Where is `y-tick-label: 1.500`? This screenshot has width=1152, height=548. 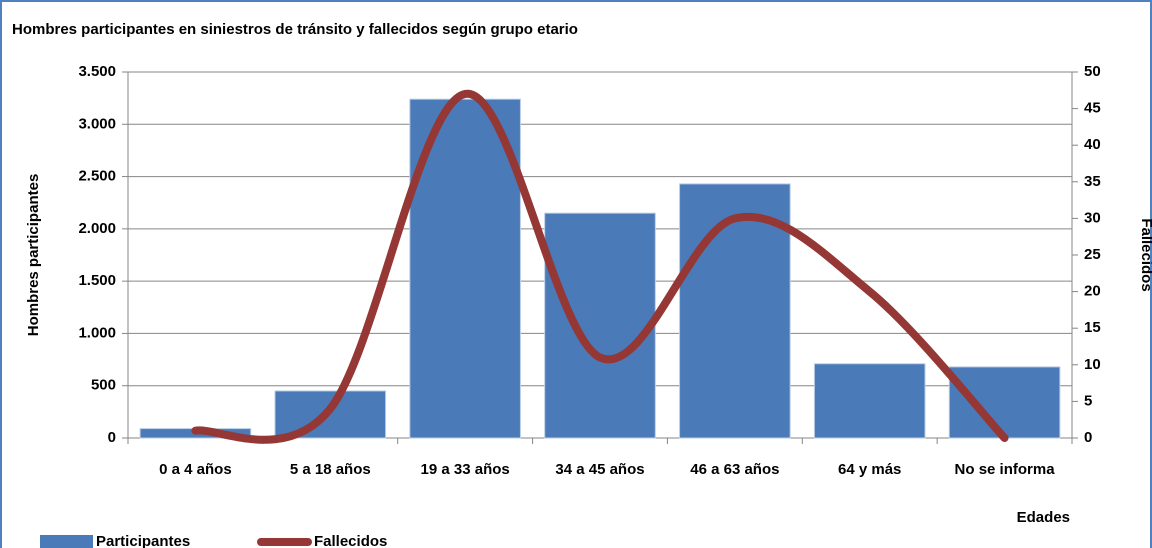 y-tick-label: 1.500 is located at coordinates (97, 280).